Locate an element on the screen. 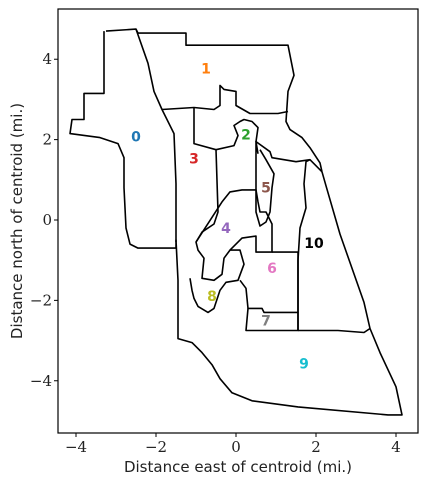 Image resolution: width=428 pixels, height=491 pixels. x-tick-label-3: 2 is located at coordinates (316, 447).